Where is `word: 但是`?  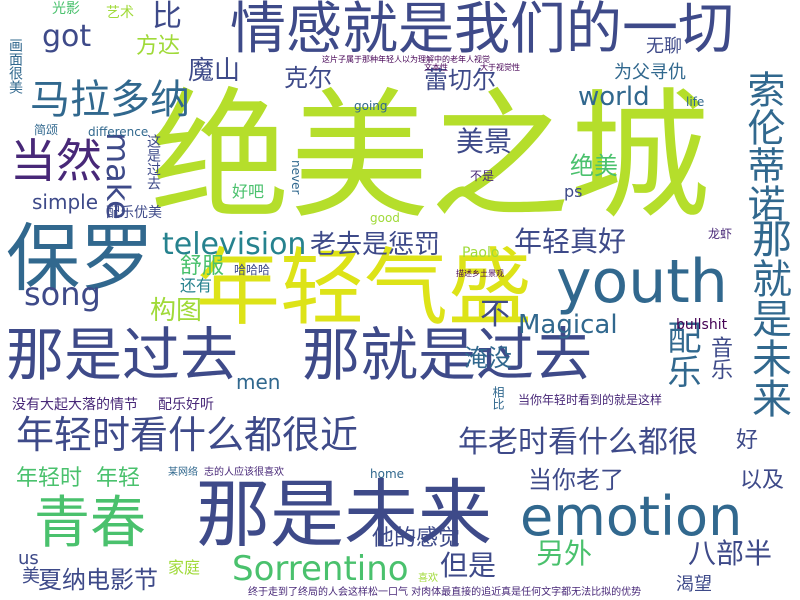
word: 但是 is located at coordinates (468, 565).